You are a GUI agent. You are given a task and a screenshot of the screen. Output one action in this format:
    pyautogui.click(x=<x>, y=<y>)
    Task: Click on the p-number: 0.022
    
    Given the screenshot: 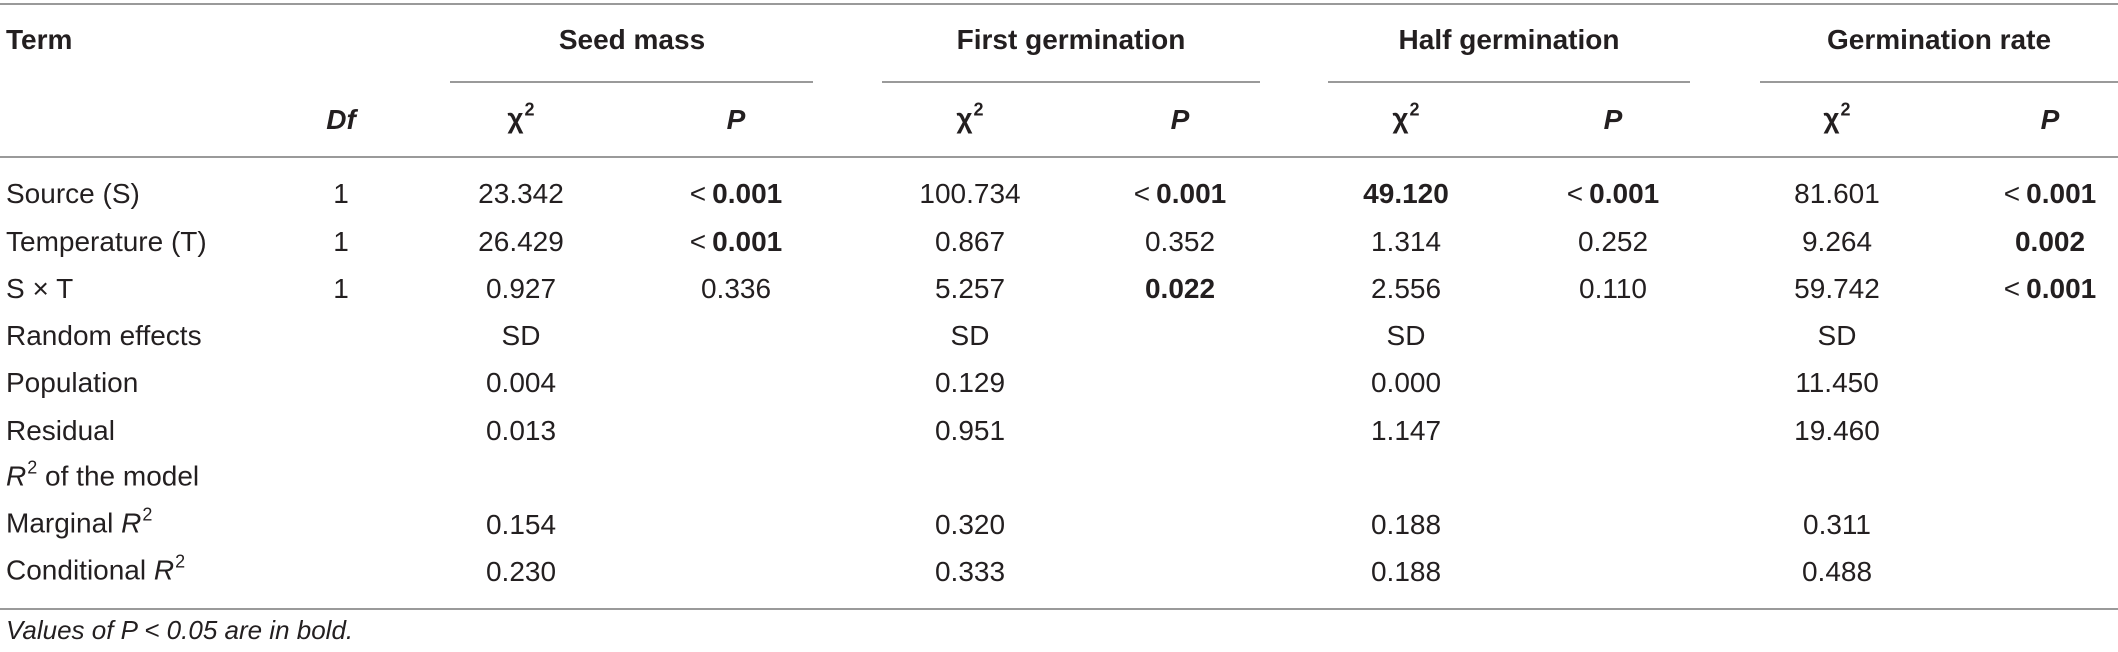 What is the action you would take?
    pyautogui.click(x=1180, y=288)
    